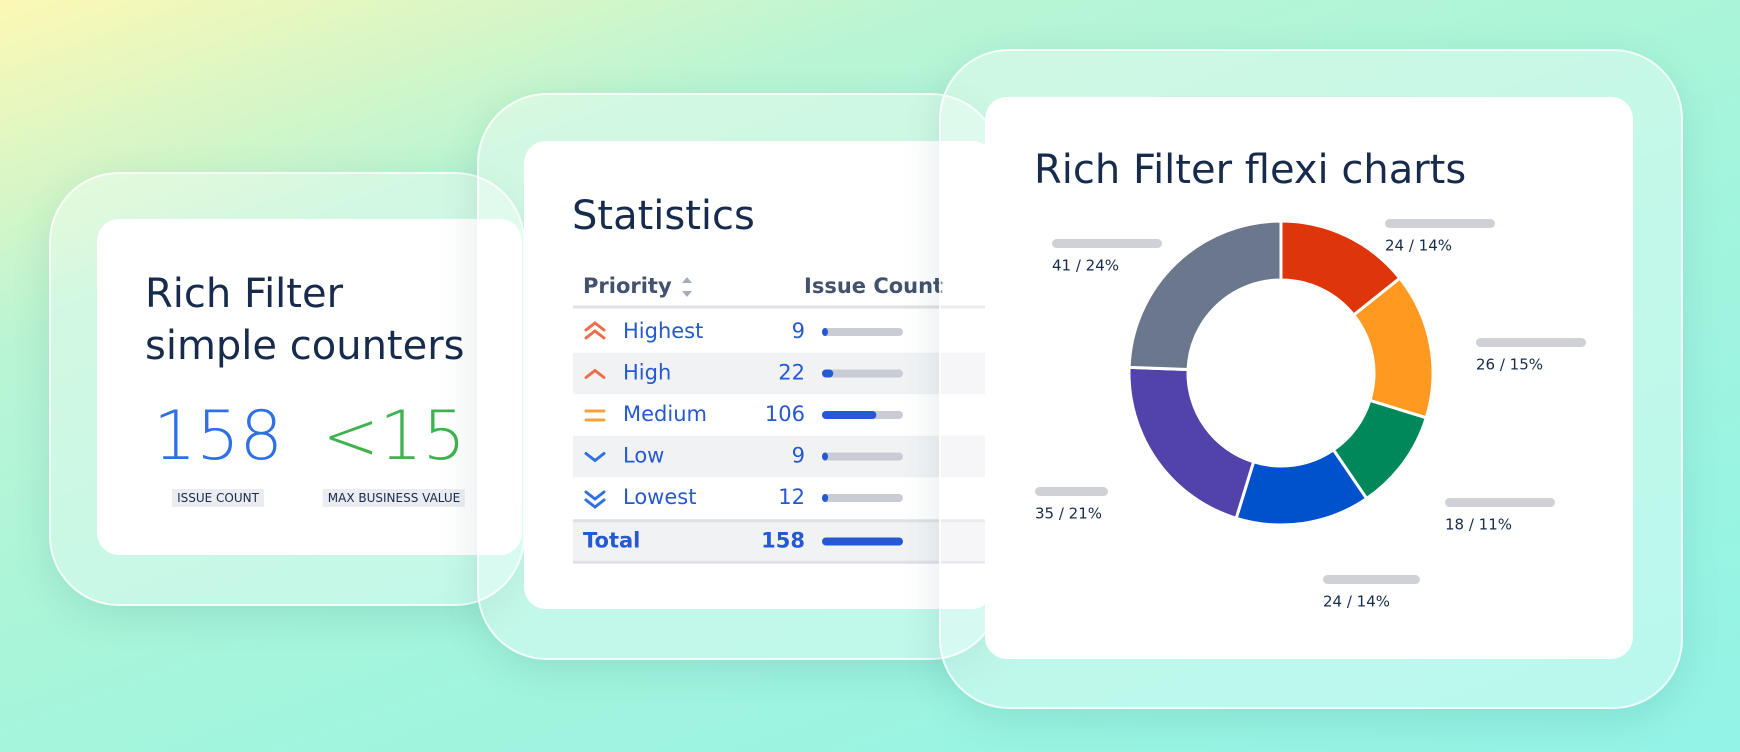 This screenshot has width=1740, height=752. I want to click on issue-count: 12, so click(791, 497).